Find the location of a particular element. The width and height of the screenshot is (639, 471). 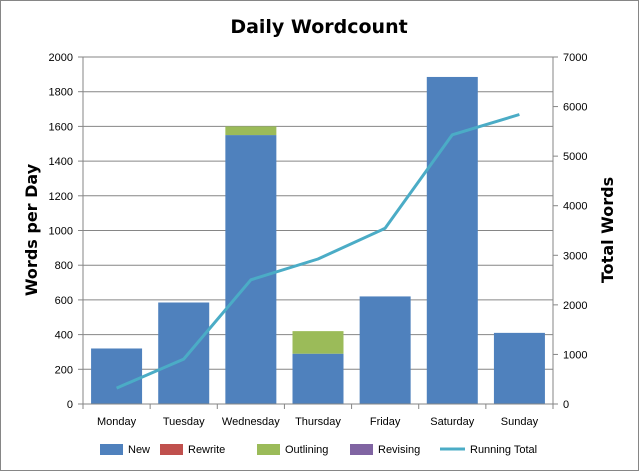

y-tick-label: 0 is located at coordinates (70, 405).